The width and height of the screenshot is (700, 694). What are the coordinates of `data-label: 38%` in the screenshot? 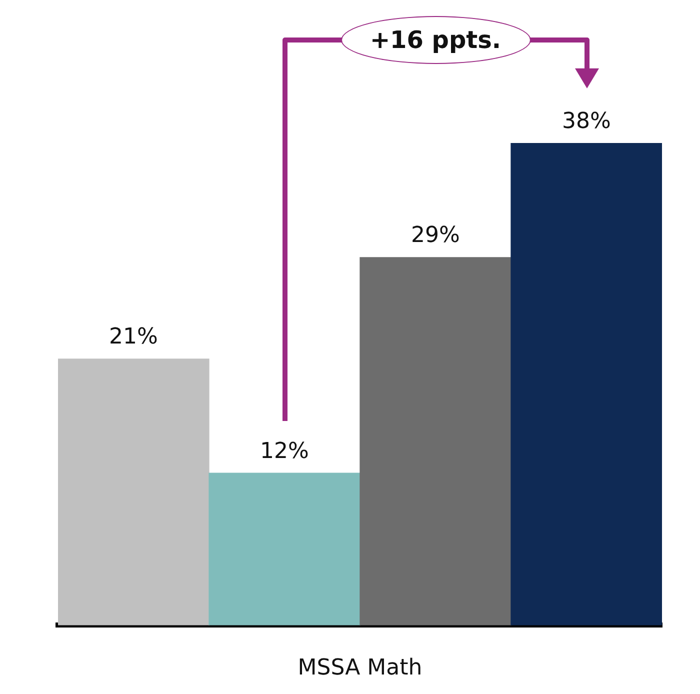 It's located at (586, 121).